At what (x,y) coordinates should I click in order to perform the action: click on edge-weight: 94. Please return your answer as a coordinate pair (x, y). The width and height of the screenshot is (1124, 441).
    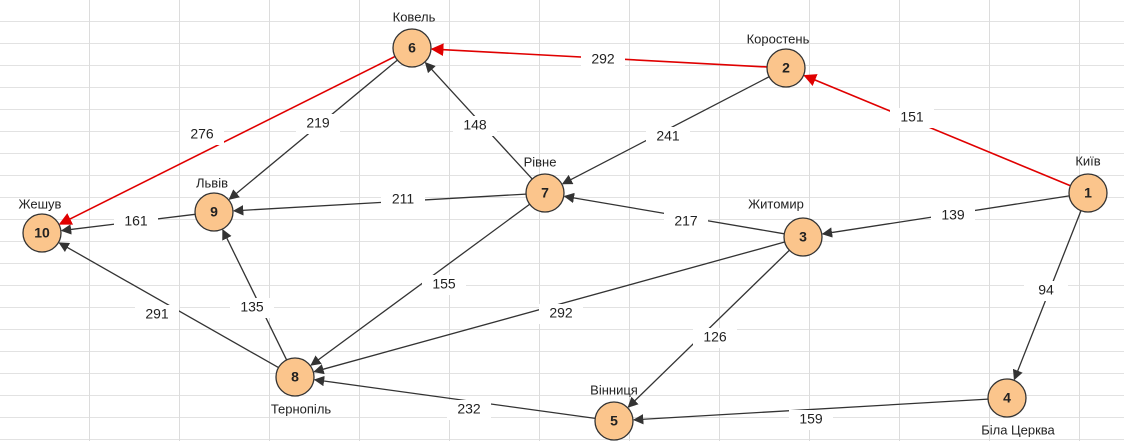
    Looking at the image, I should click on (1046, 290).